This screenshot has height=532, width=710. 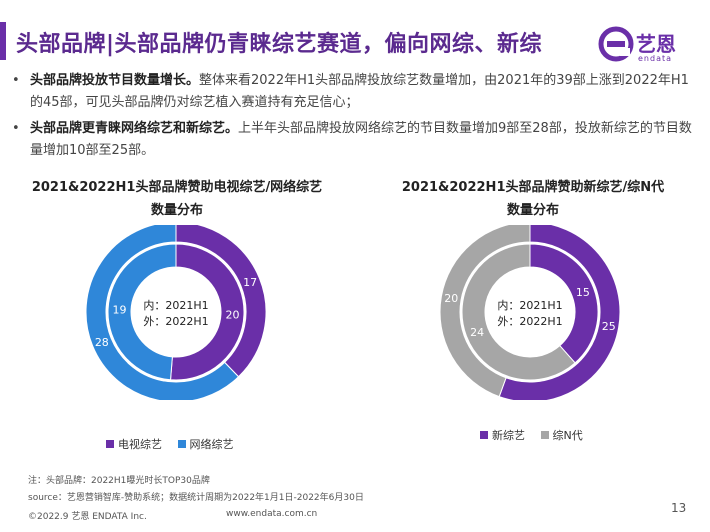 I want to click on chart-title-line: 2021&2022H1头部品牌赞助新综艺/综N代, so click(x=533, y=187).